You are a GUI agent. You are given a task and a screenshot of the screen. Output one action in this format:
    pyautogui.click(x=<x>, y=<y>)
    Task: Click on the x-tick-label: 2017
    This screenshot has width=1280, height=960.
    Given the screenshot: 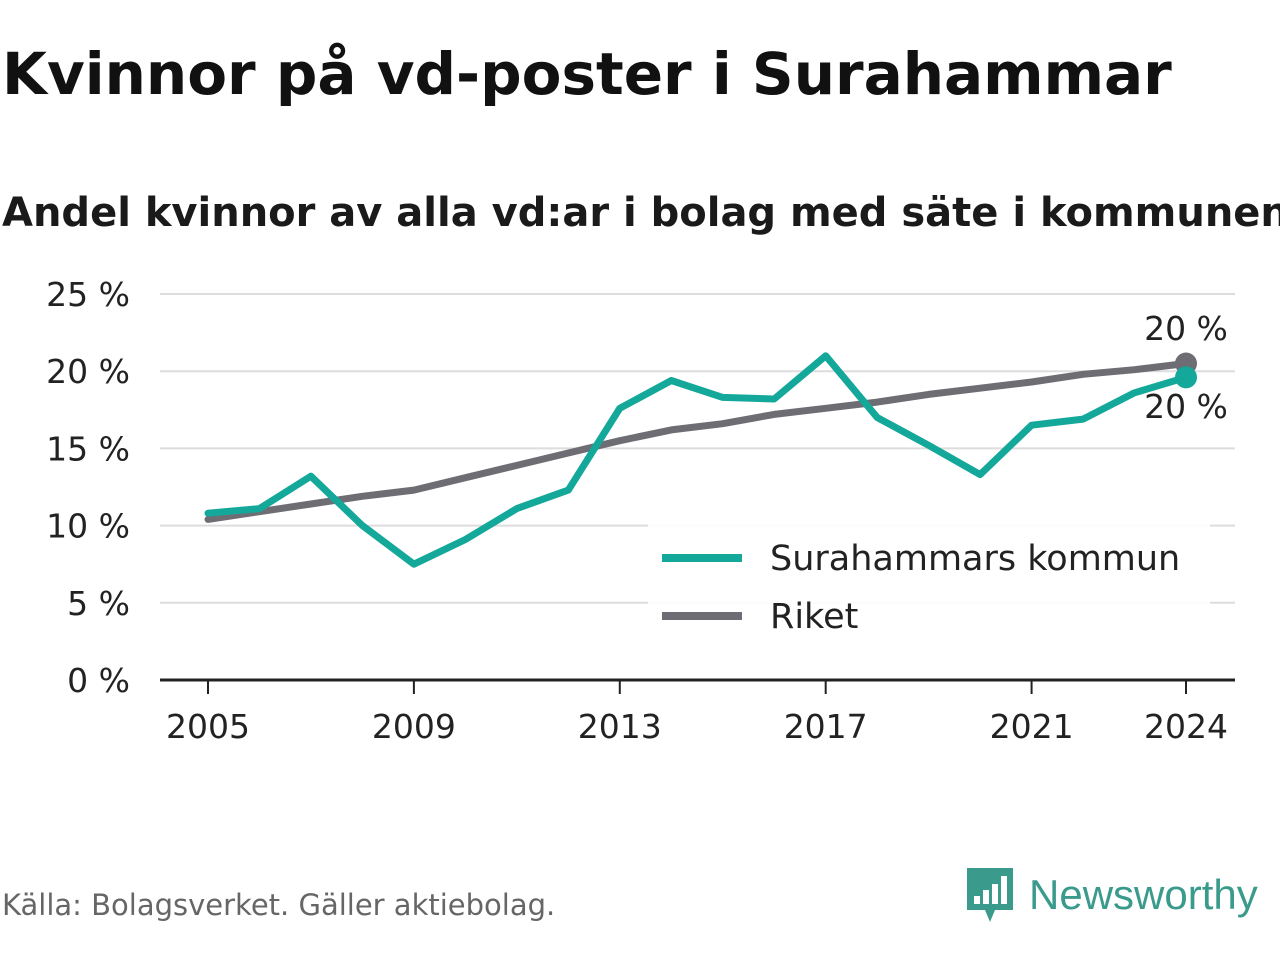 What is the action you would take?
    pyautogui.click(x=826, y=726)
    